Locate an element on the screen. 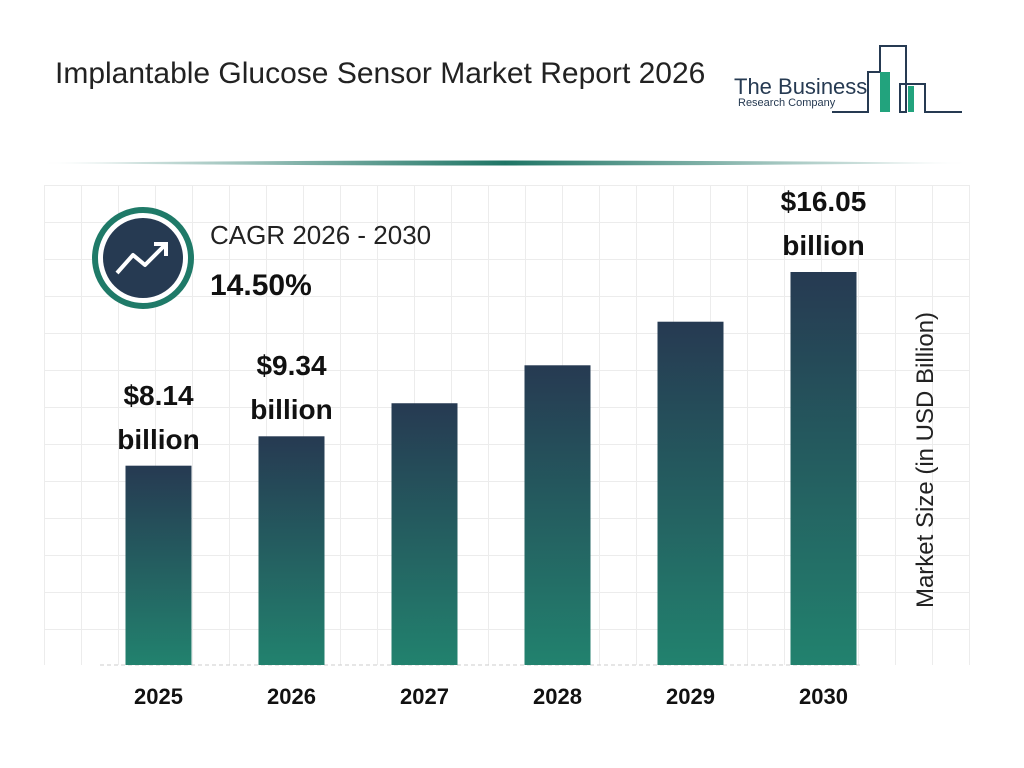 This screenshot has width=1024, height=768. x-tick-label: 2029 is located at coordinates (690, 696).